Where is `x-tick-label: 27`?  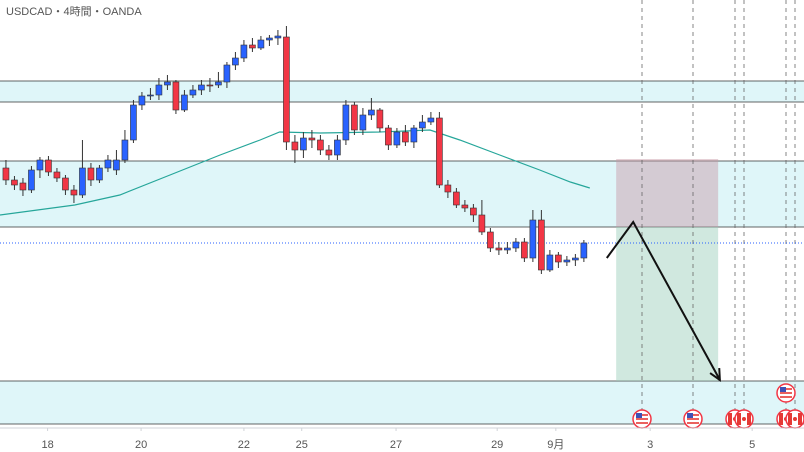 x-tick-label: 27 is located at coordinates (396, 445).